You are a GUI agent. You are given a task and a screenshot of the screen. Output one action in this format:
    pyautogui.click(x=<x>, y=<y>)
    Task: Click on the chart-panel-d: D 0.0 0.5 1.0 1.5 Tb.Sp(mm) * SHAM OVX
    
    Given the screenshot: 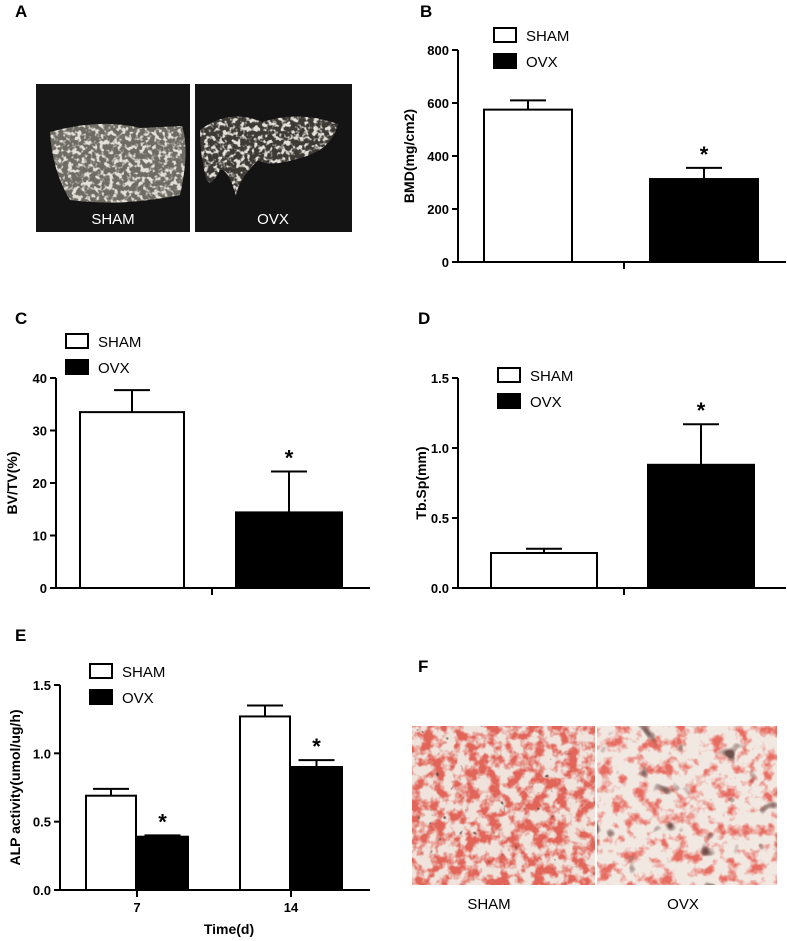 What is the action you would take?
    pyautogui.click(x=599, y=452)
    